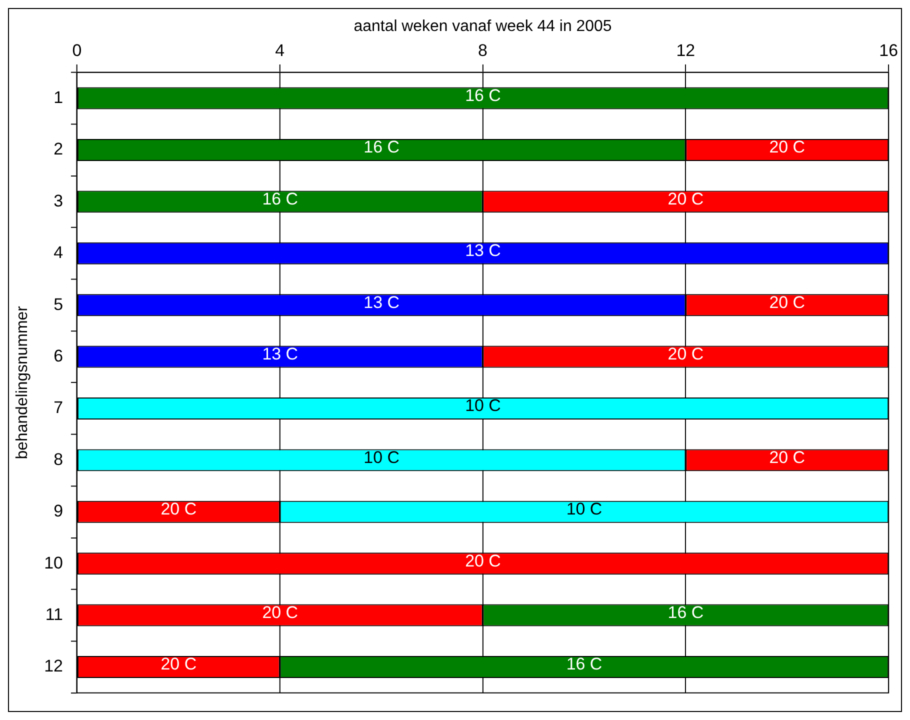 This screenshot has width=910, height=720. Describe the element at coordinates (54, 614) in the screenshot. I see `y-tick-label: 11` at that location.